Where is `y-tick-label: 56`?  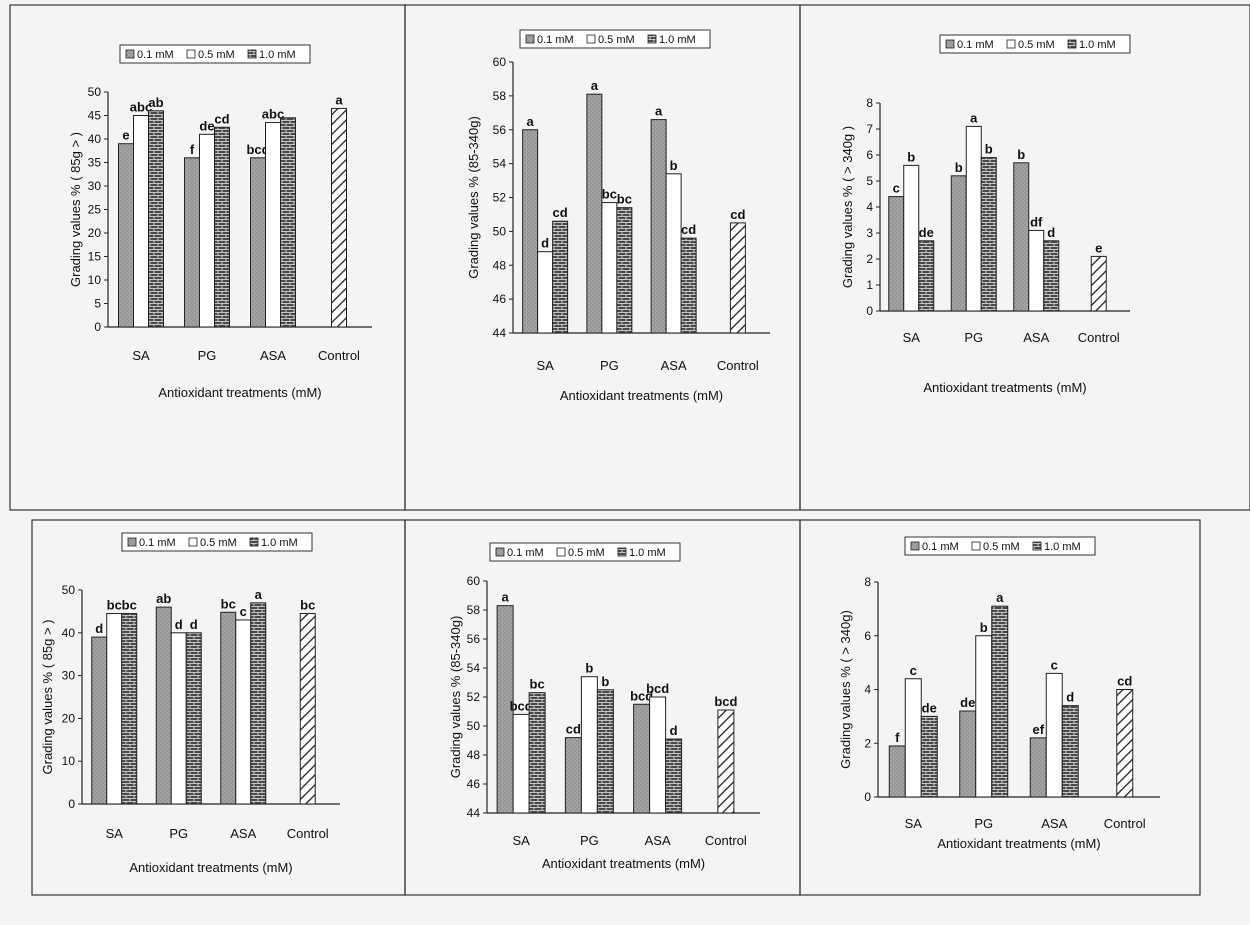
y-tick-label: 56 is located at coordinates (500, 130).